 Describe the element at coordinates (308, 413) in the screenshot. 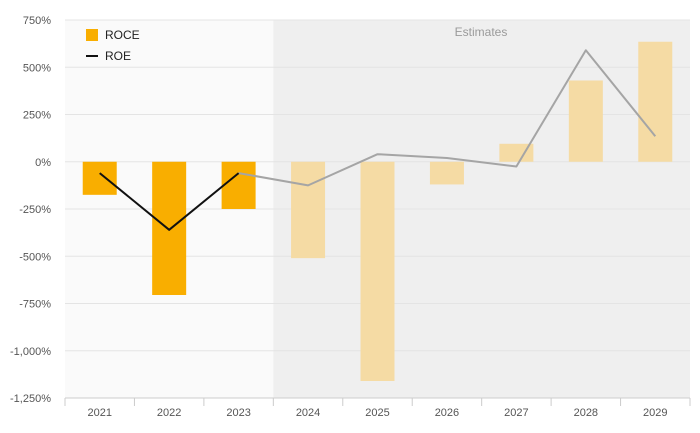

I see `x-tick-label-2024: 2024` at that location.